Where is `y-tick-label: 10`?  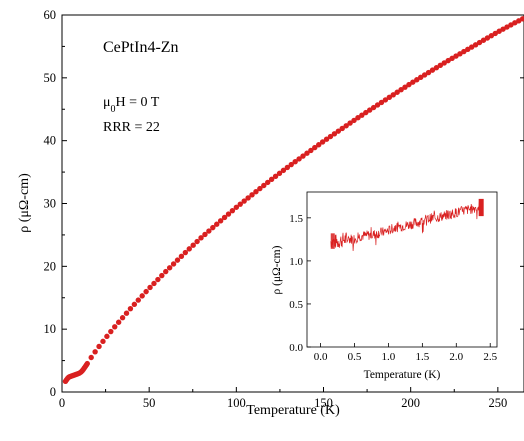
y-tick-label: 10 is located at coordinates (50, 329).